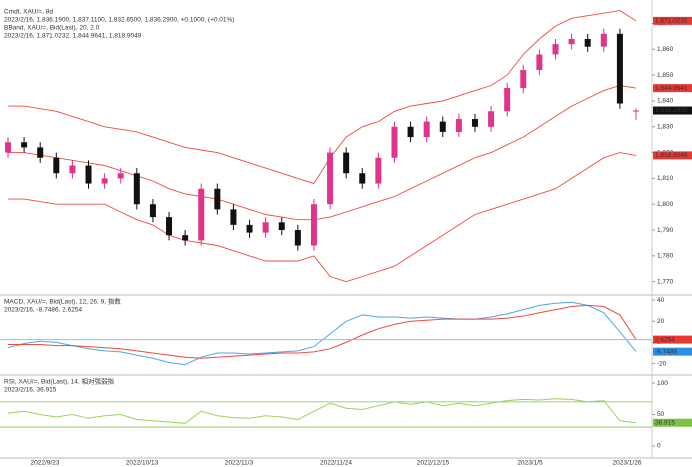  What do you see at coordinates (45, 463) in the screenshot?
I see `x-tick-label: 2022/9/23` at bounding box center [45, 463].